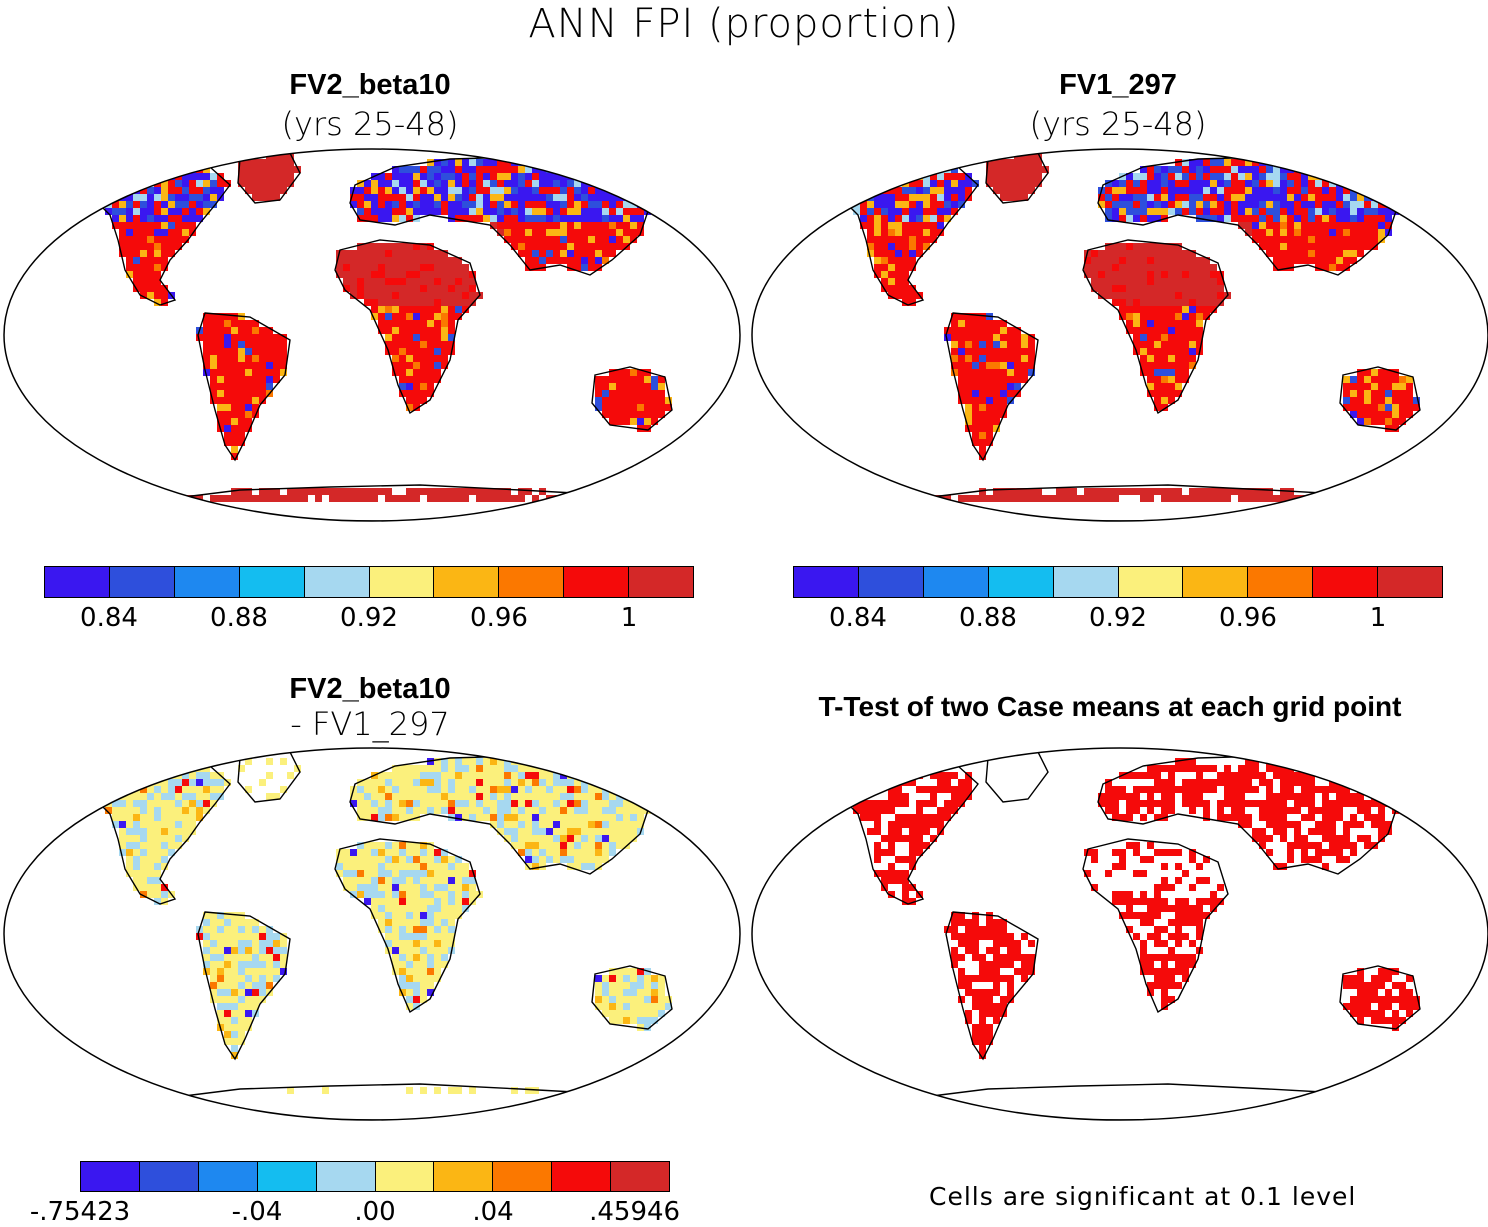 Image resolution: width=1488 pixels, height=1227 pixels. Describe the element at coordinates (370, 724) in the screenshot. I see `panel-subtitle-diff: - FV1_297` at that location.